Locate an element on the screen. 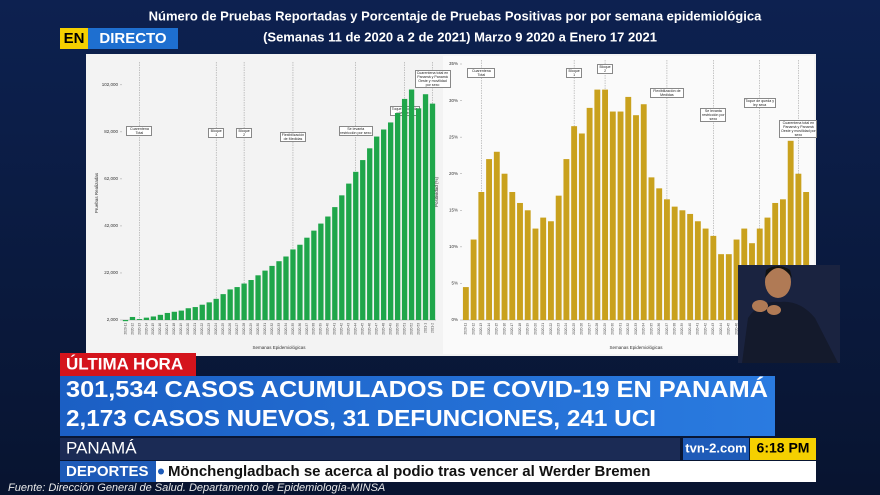 The height and width of the screenshot is (495, 880). x-tick-label: 2020-49 is located at coordinates (390, 329).